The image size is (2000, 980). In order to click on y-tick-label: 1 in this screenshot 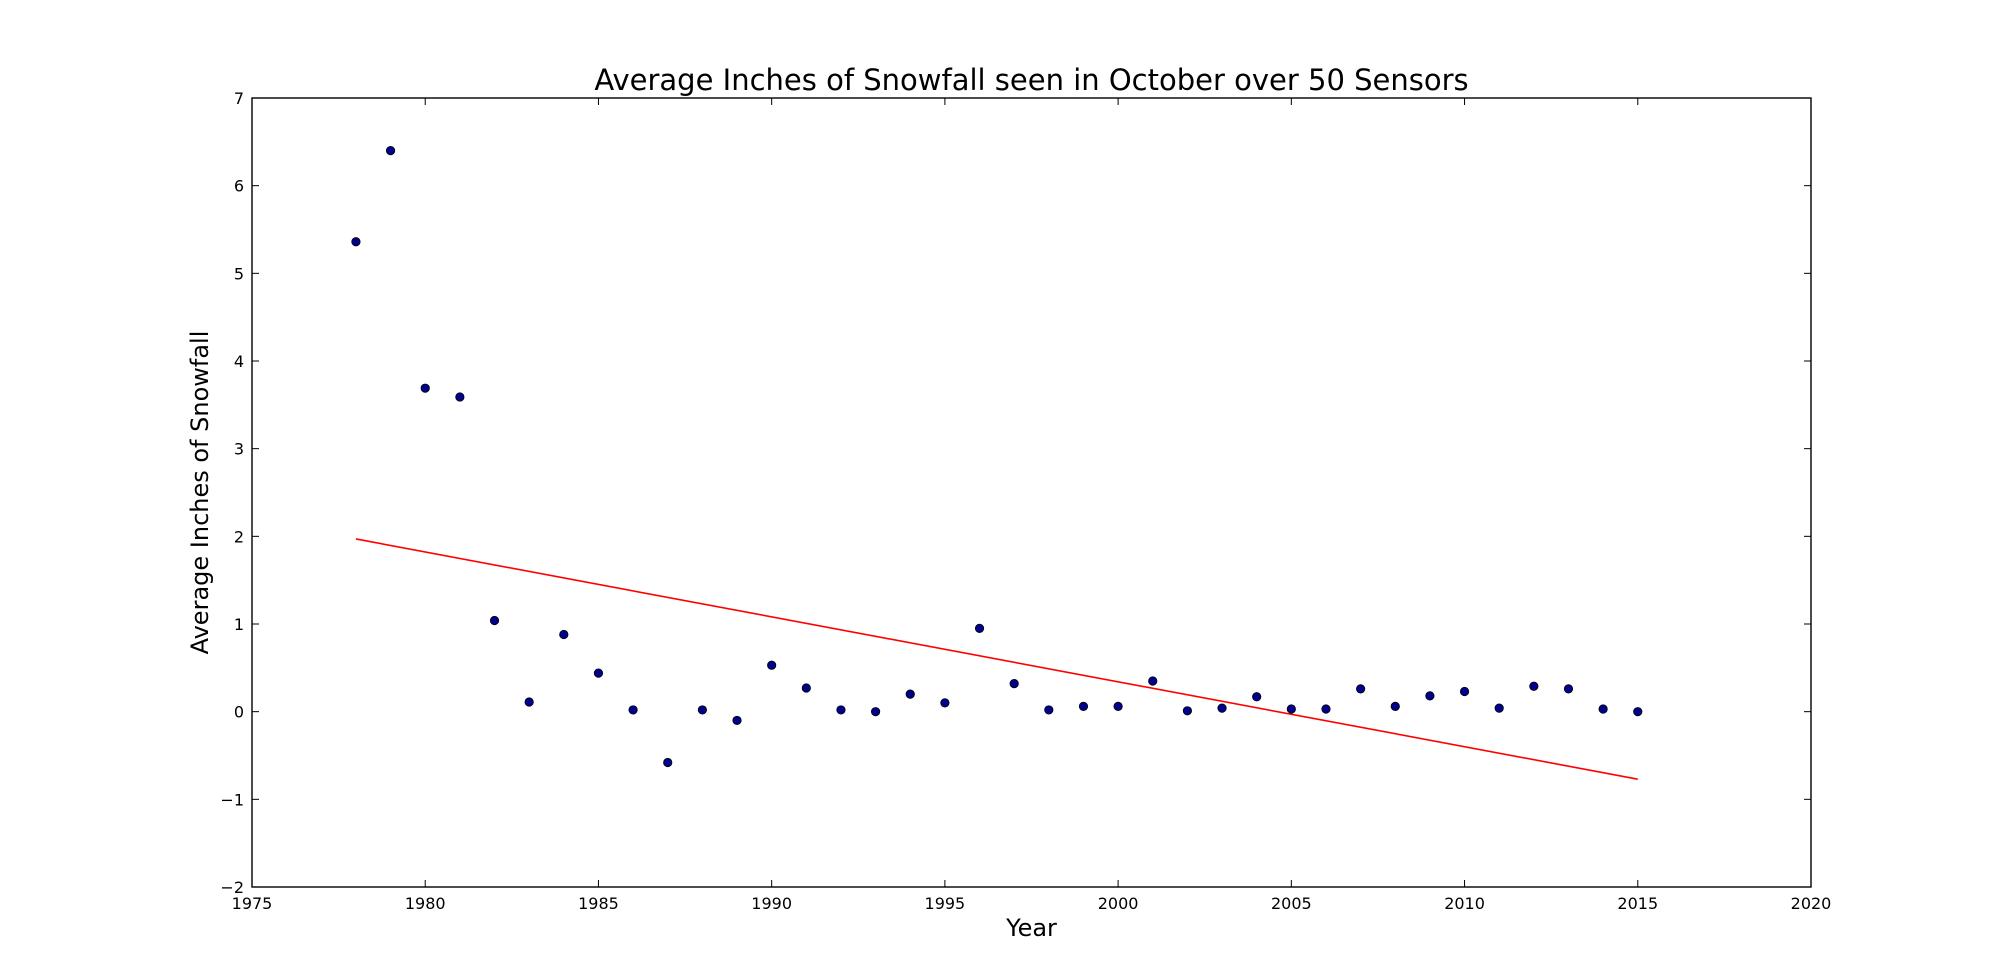, I will do `click(239, 624)`.